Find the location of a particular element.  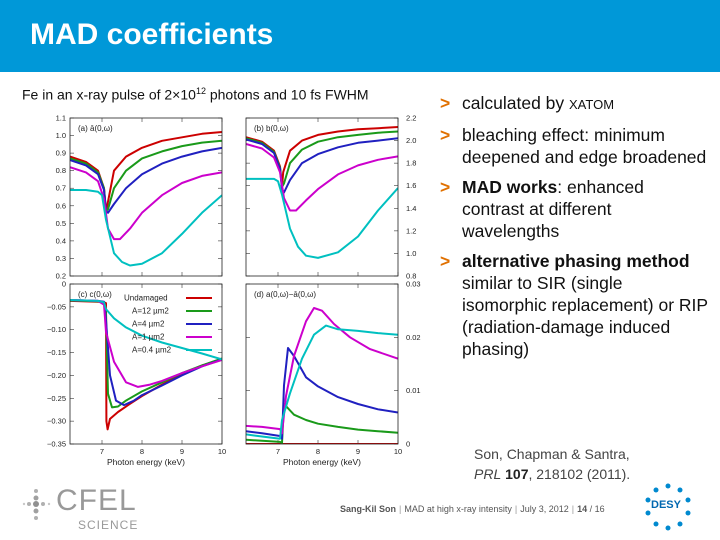

y-tick-label: −0.30 is located at coordinates (56, 421).